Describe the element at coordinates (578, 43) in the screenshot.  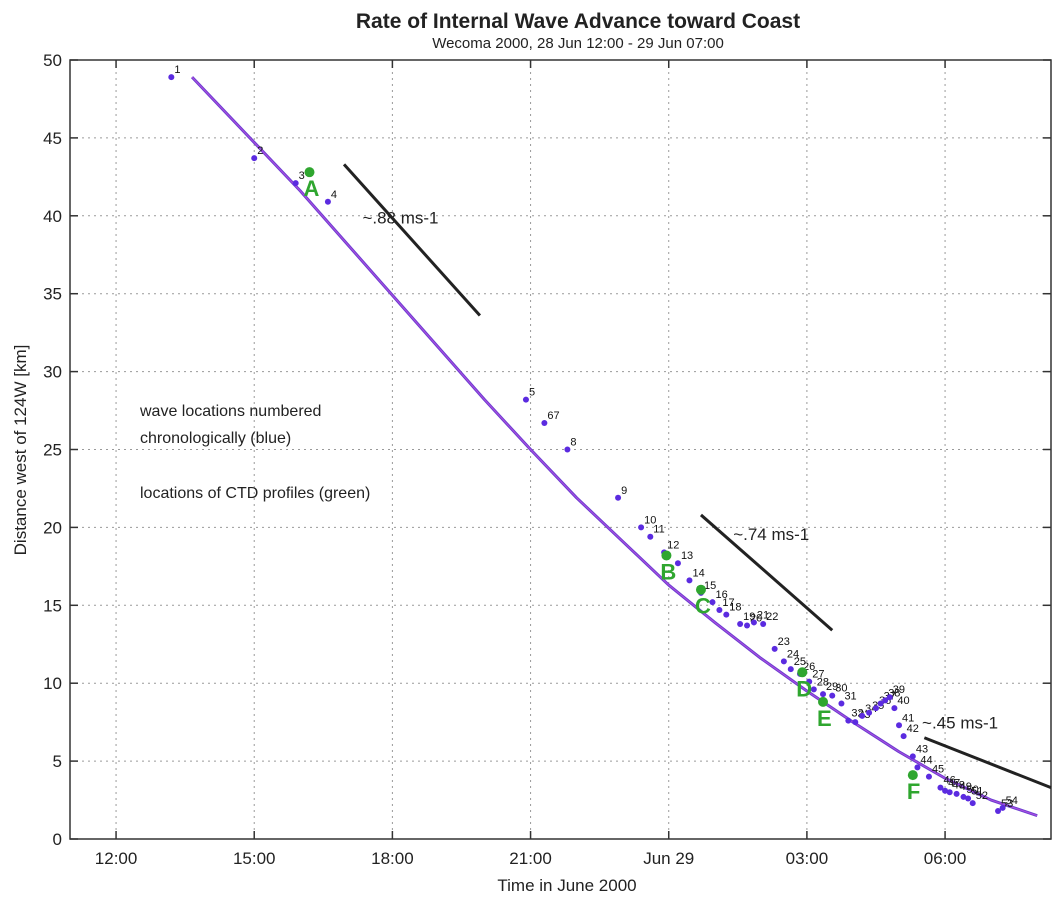
I see `chart-subtitle: Wecoma 2000, 28 Jun 12:00 - 29 Jun 07:00` at that location.